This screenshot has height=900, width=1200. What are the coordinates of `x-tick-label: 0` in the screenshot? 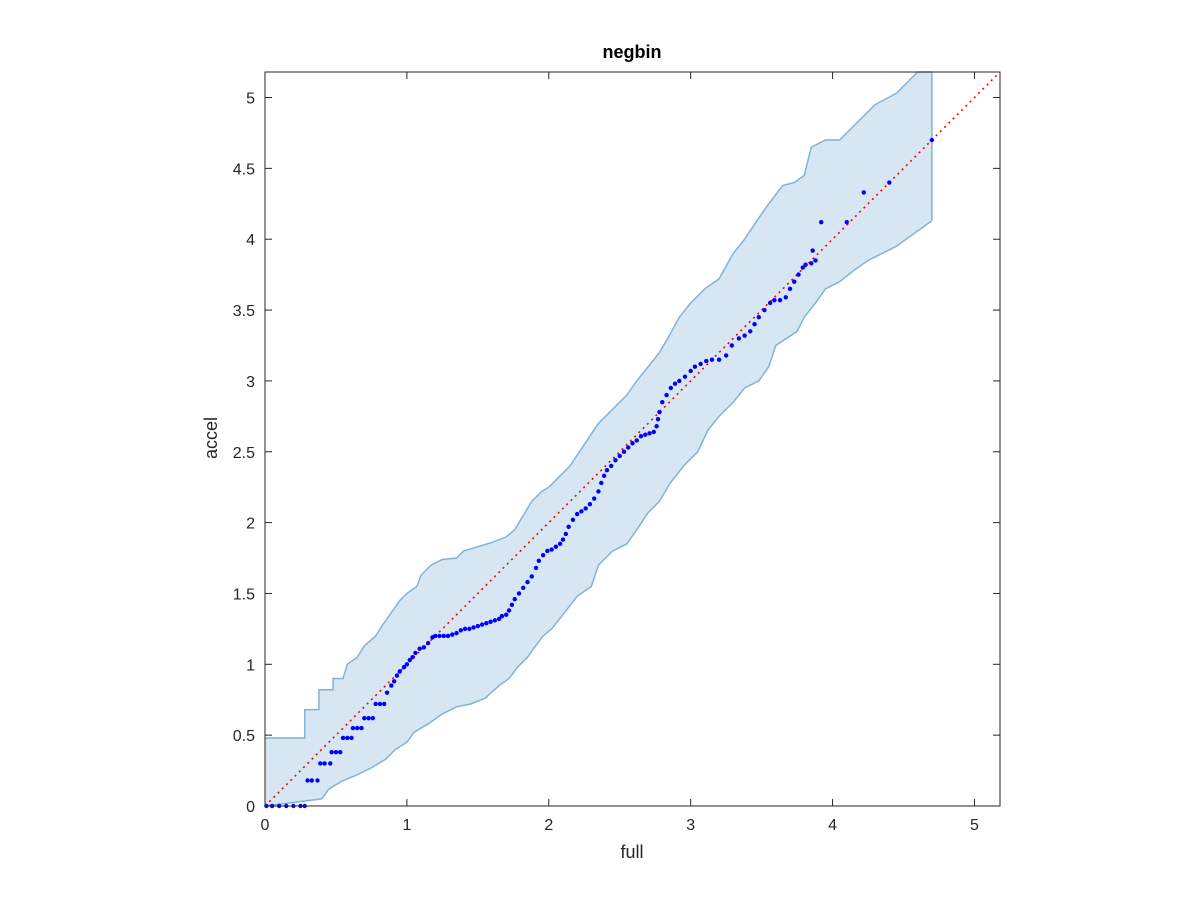 It's located at (265, 825).